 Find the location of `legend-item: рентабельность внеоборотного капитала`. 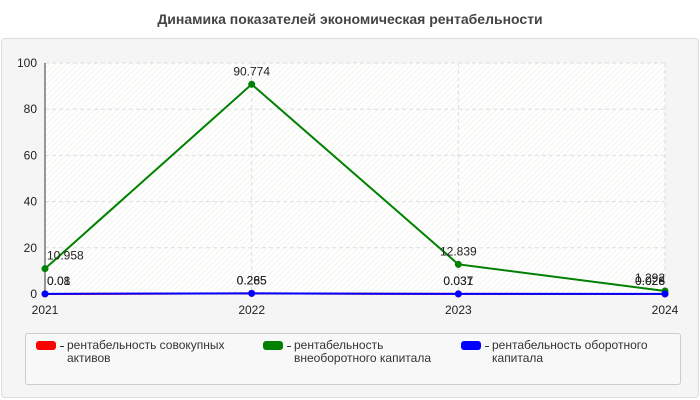

legend-item: рентабельность внеоборотного капитала is located at coordinates (361, 352).